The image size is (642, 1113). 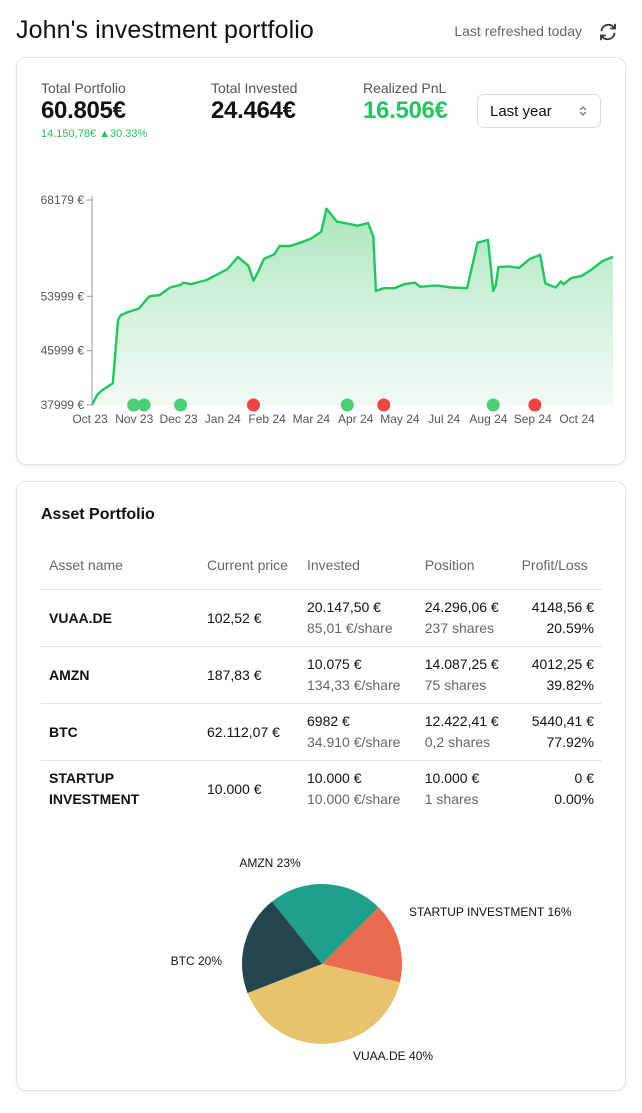 I want to click on pie-slice-label: STARTUP INVESTMENT 16%, so click(x=490, y=912).